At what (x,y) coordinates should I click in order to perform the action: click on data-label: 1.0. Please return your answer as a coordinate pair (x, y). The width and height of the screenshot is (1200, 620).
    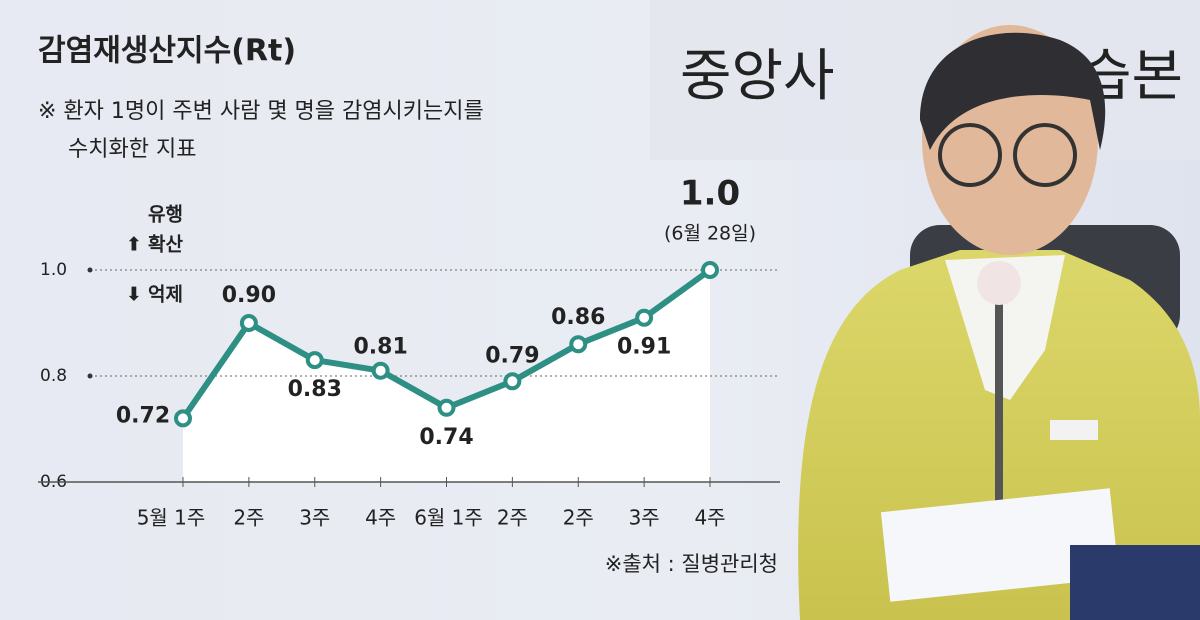
    Looking at the image, I should click on (710, 194).